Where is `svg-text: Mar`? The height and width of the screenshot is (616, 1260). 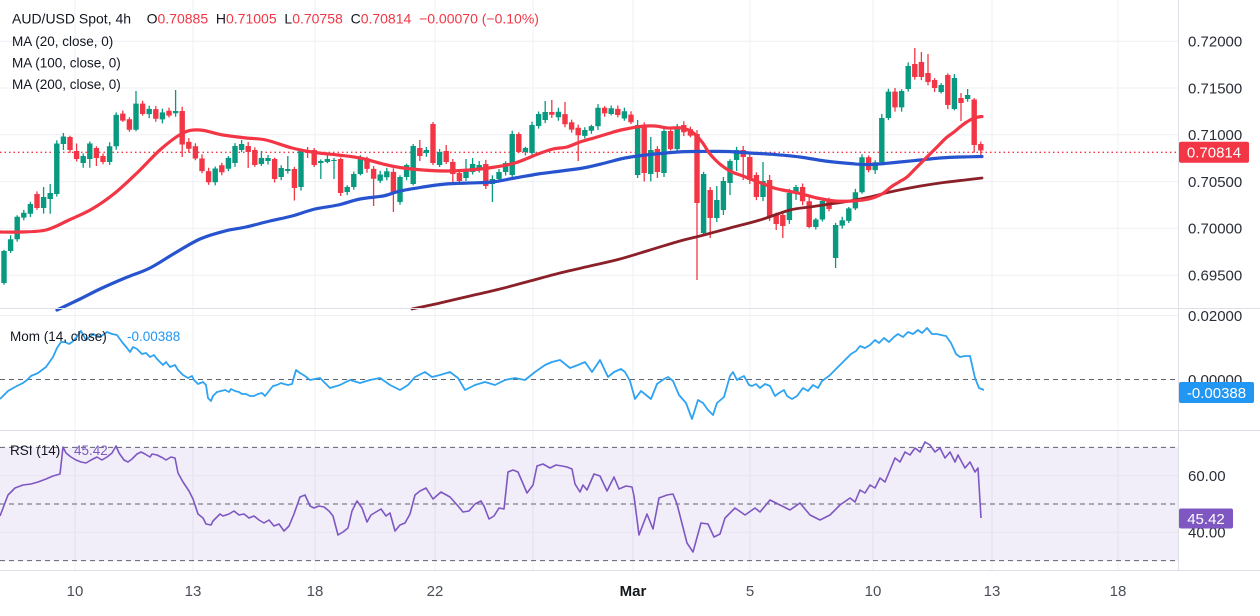
svg-text: Mar is located at coordinates (633, 591).